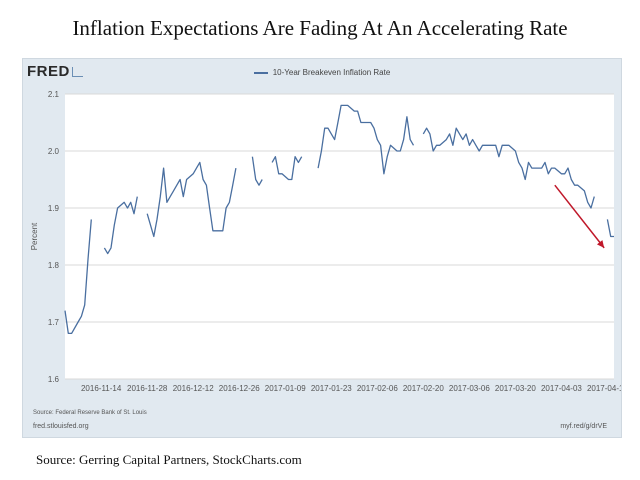  Describe the element at coordinates (285, 388) in the screenshot. I see `x-tick-label: 2017-01-09` at that location.